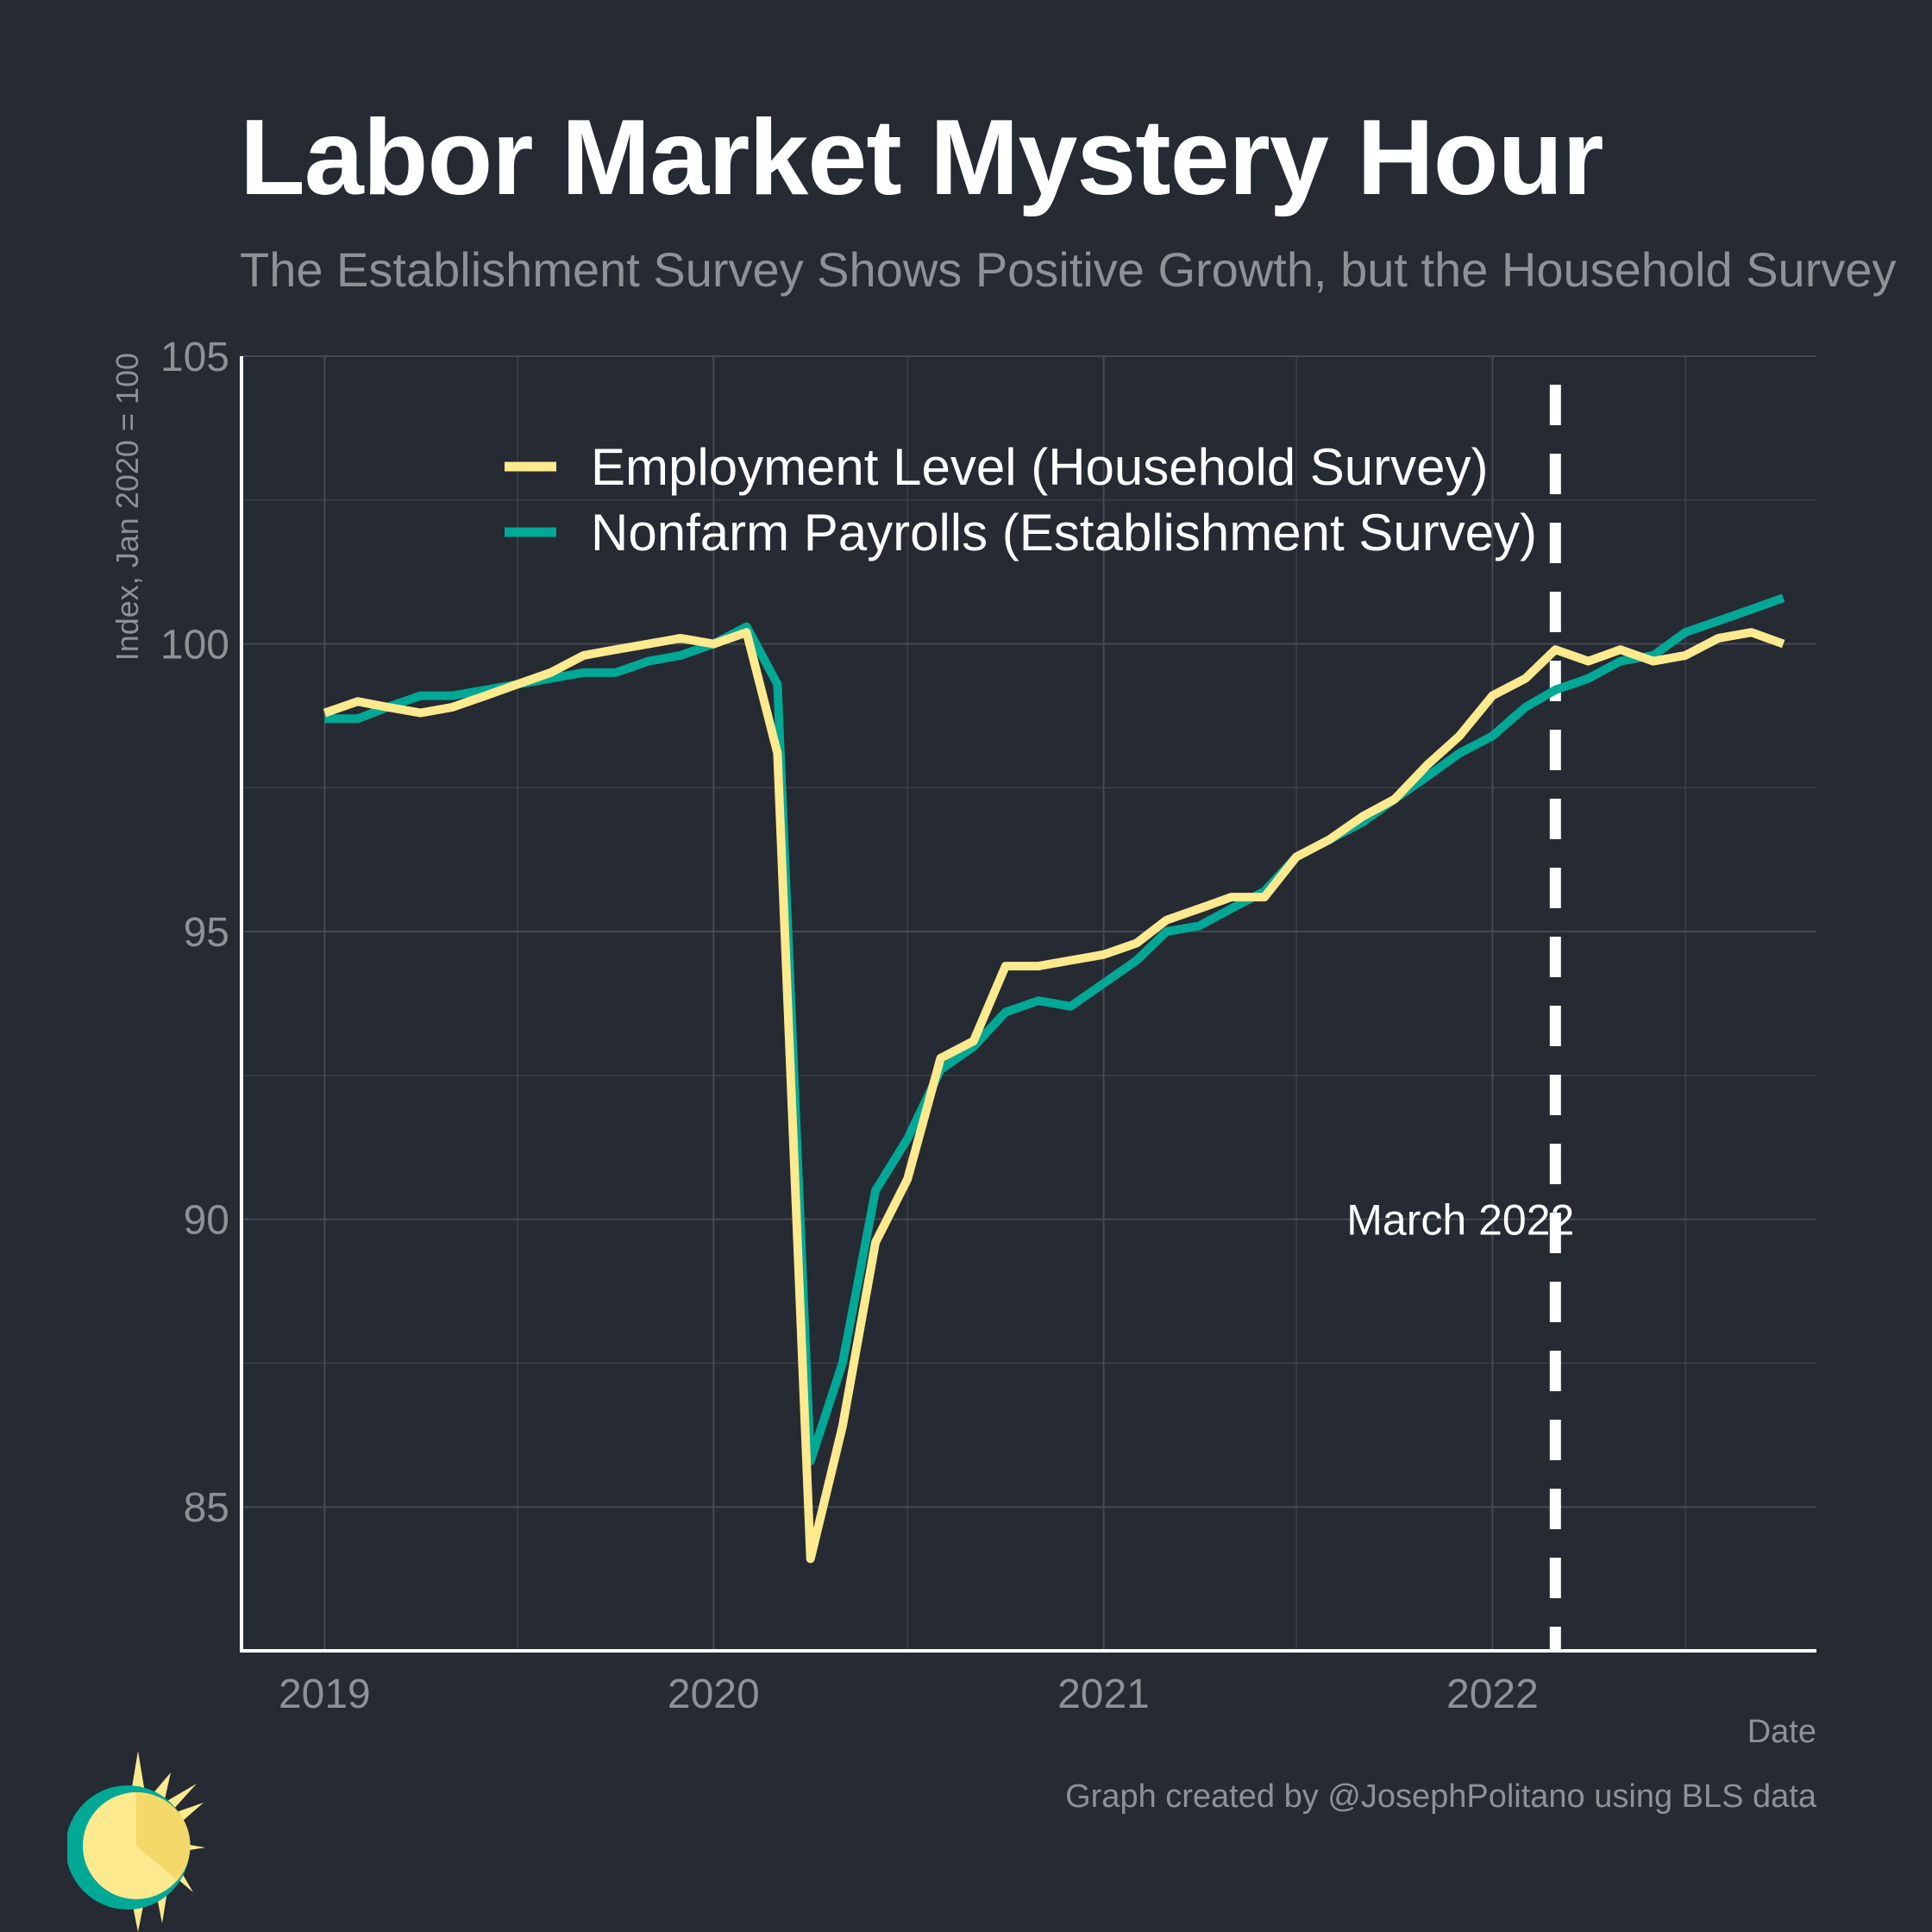 The image size is (1932, 1932). What do you see at coordinates (194, 358) in the screenshot?
I see `y-tick-label: 105` at bounding box center [194, 358].